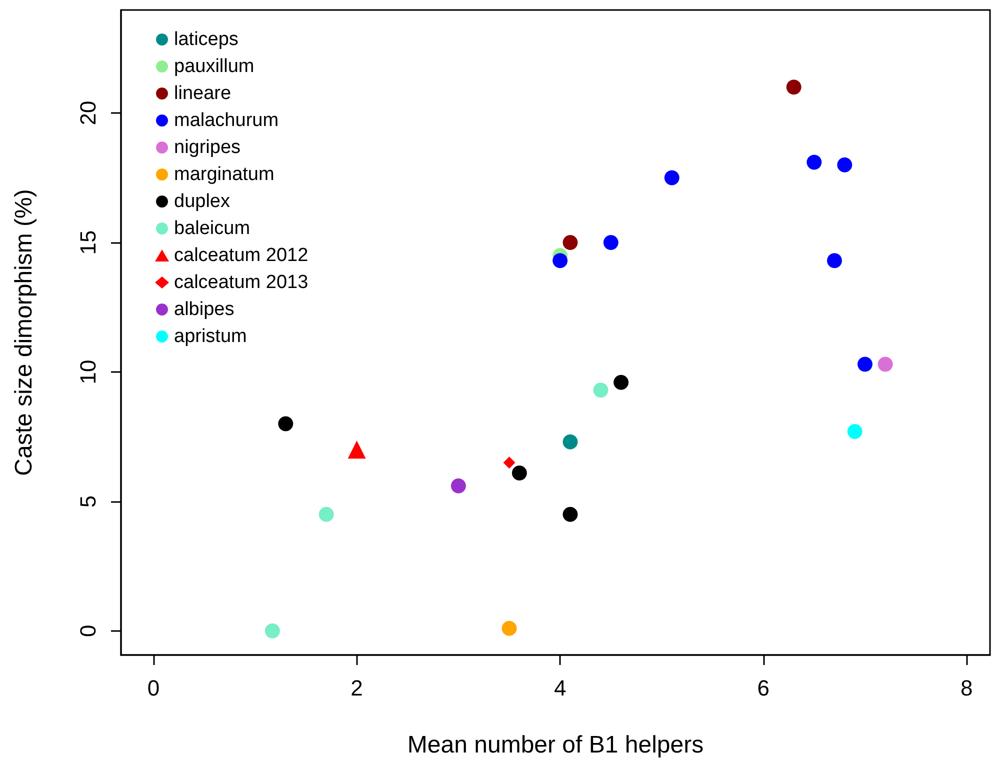 The height and width of the screenshot is (774, 992). What do you see at coordinates (966, 688) in the screenshot?
I see `x-tick-label: 8` at bounding box center [966, 688].